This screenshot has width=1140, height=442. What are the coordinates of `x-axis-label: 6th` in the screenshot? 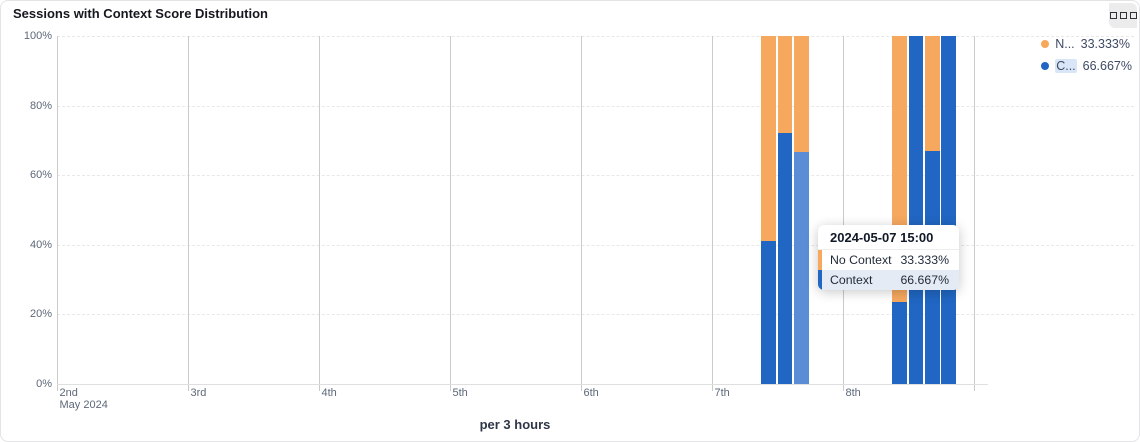 It's located at (591, 393).